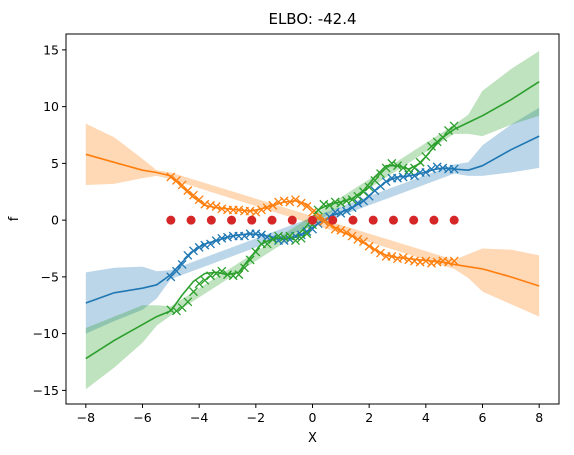 The height and width of the screenshot is (455, 574). I want to click on x-tick-label: 8, so click(539, 417).